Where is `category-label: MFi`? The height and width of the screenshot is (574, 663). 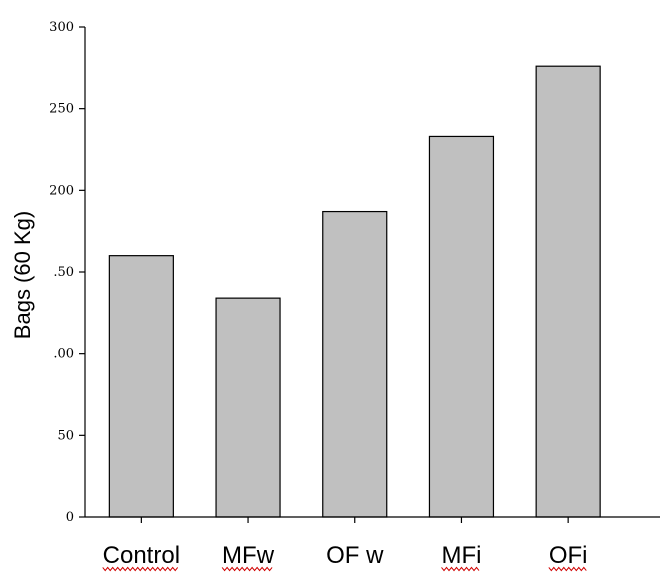
category-label: MFi is located at coordinates (461, 555).